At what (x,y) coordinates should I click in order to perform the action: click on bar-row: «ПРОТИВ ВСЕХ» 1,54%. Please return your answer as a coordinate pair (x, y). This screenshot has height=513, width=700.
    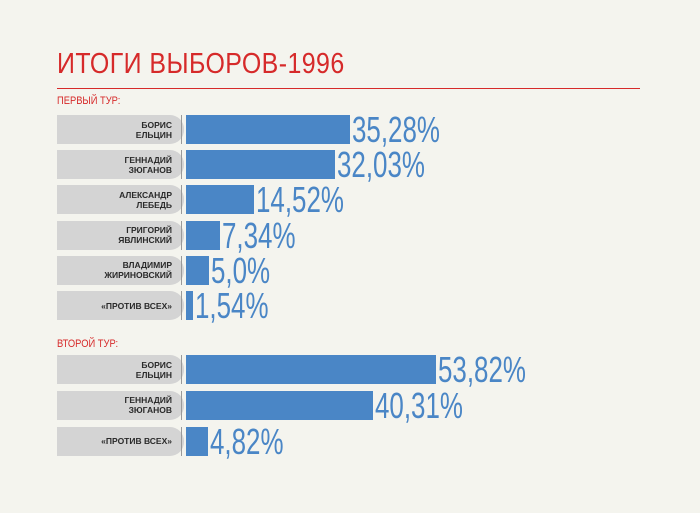
    Looking at the image, I should click on (350, 306).